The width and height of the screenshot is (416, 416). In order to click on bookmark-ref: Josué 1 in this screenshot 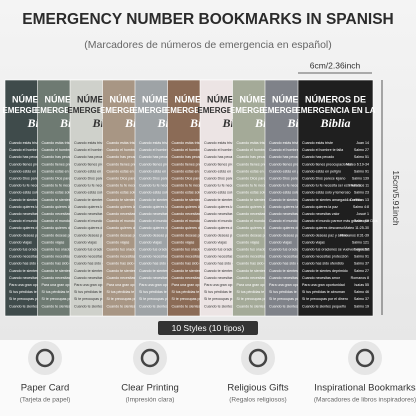, I will do `click(362, 214)`.